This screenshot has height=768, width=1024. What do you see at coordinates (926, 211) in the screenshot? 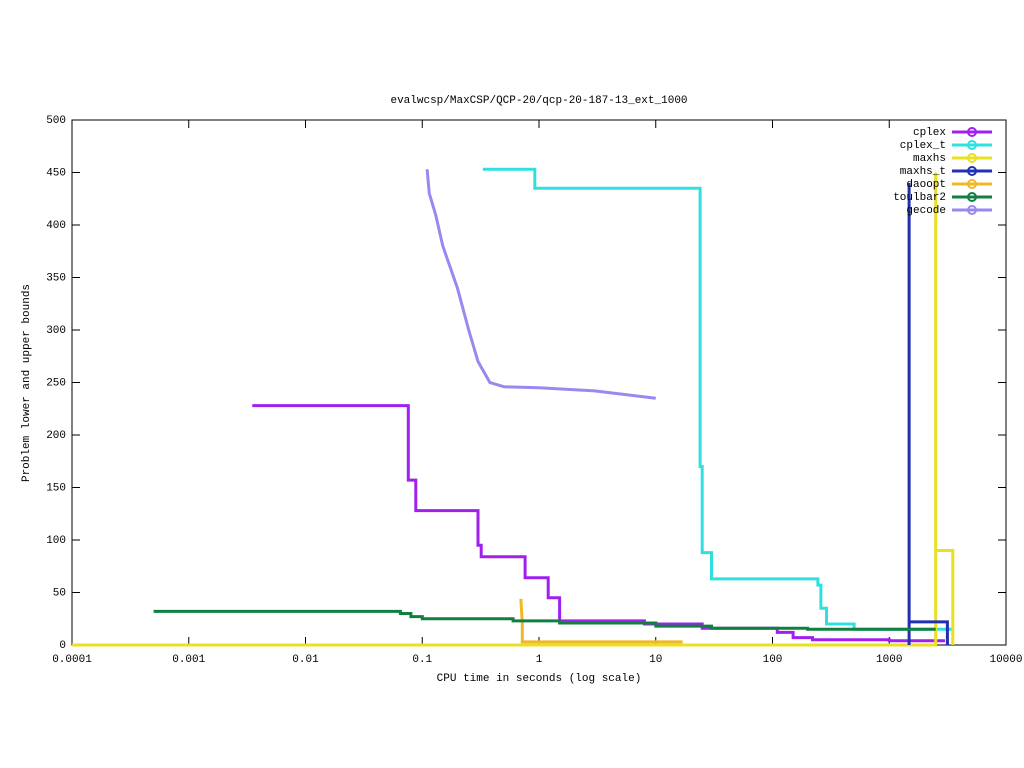
I see `legend-label: gecode` at bounding box center [926, 211].